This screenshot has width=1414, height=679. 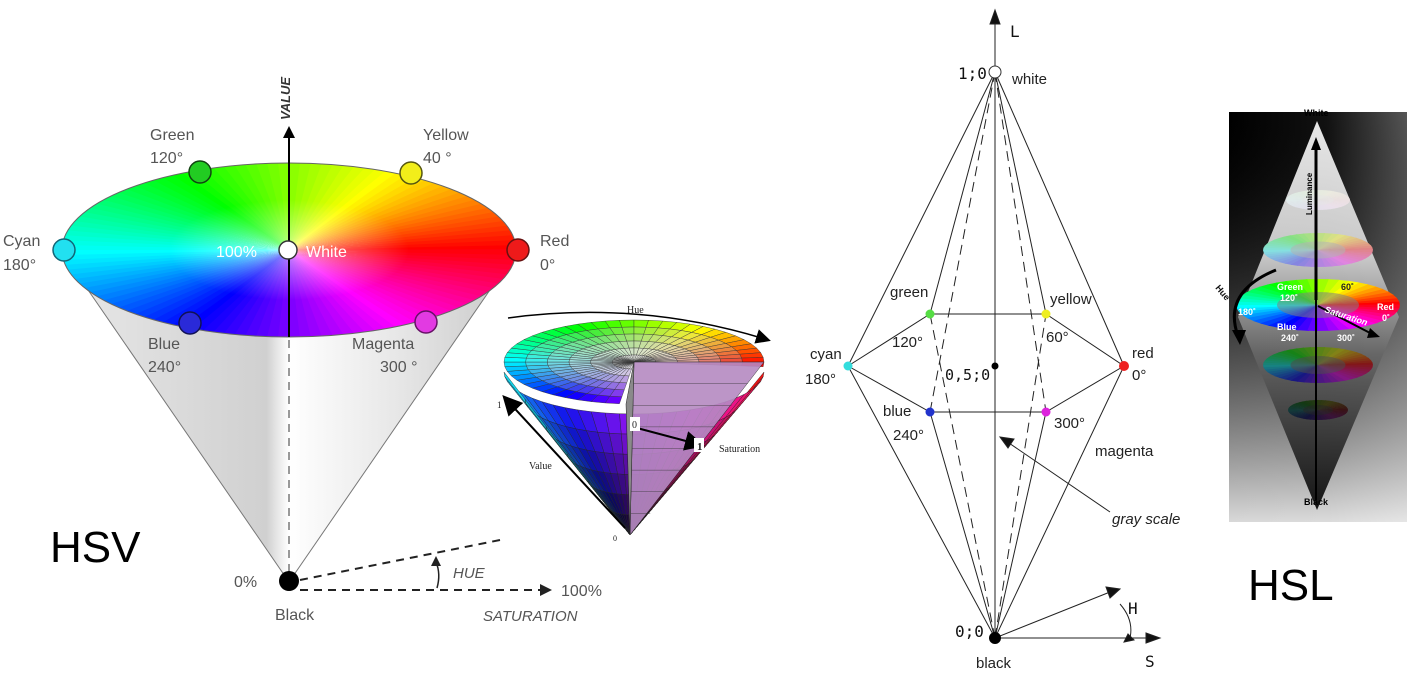 What do you see at coordinates (1057, 337) in the screenshot?
I see `yellow-line-angle: 60°` at bounding box center [1057, 337].